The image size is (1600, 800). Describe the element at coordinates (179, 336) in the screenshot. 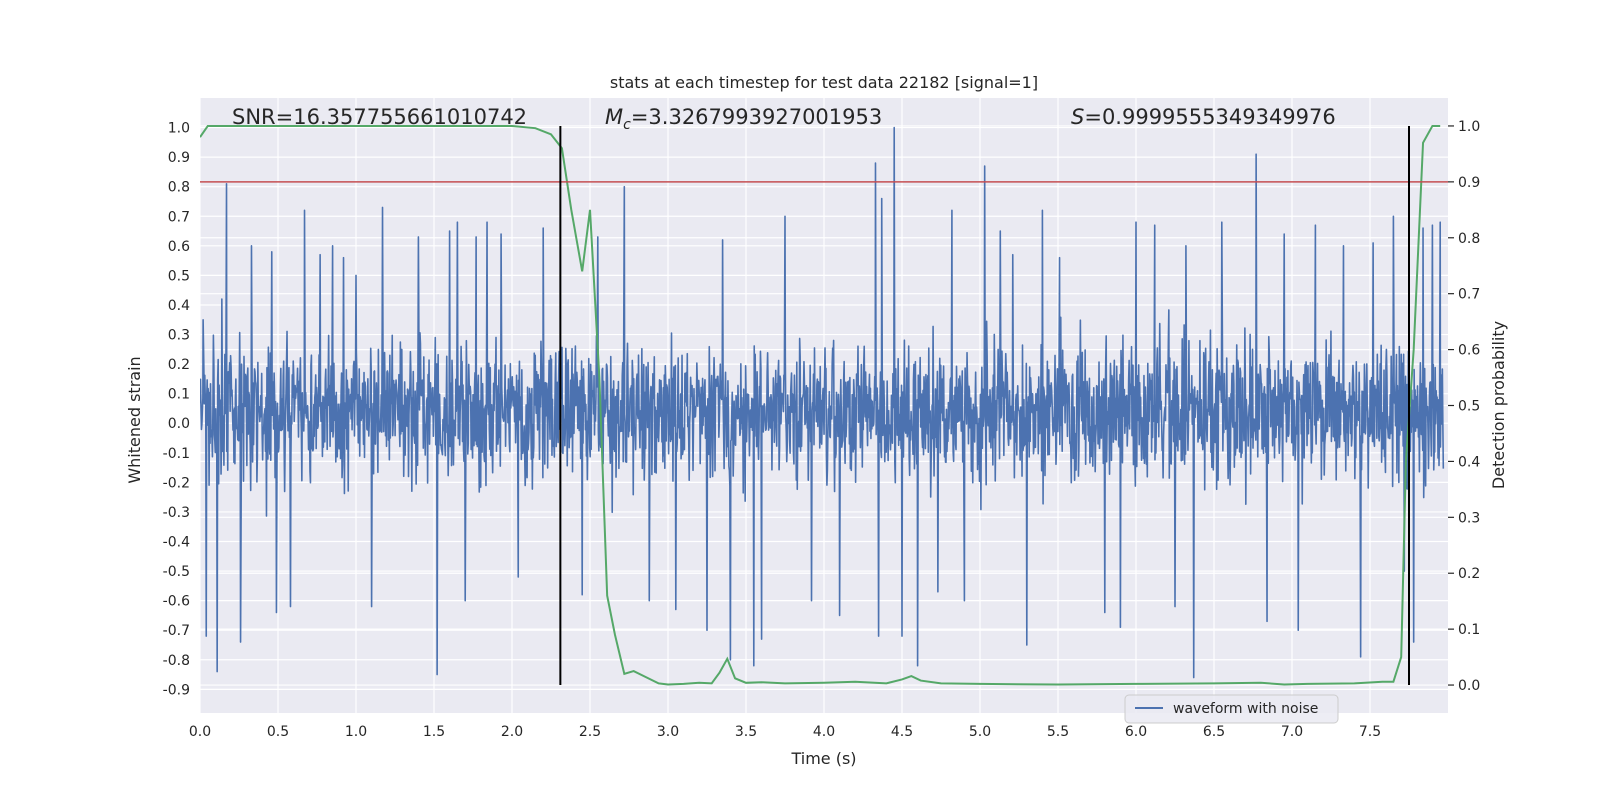

I see `y-tick-label: 0.3` at that location.